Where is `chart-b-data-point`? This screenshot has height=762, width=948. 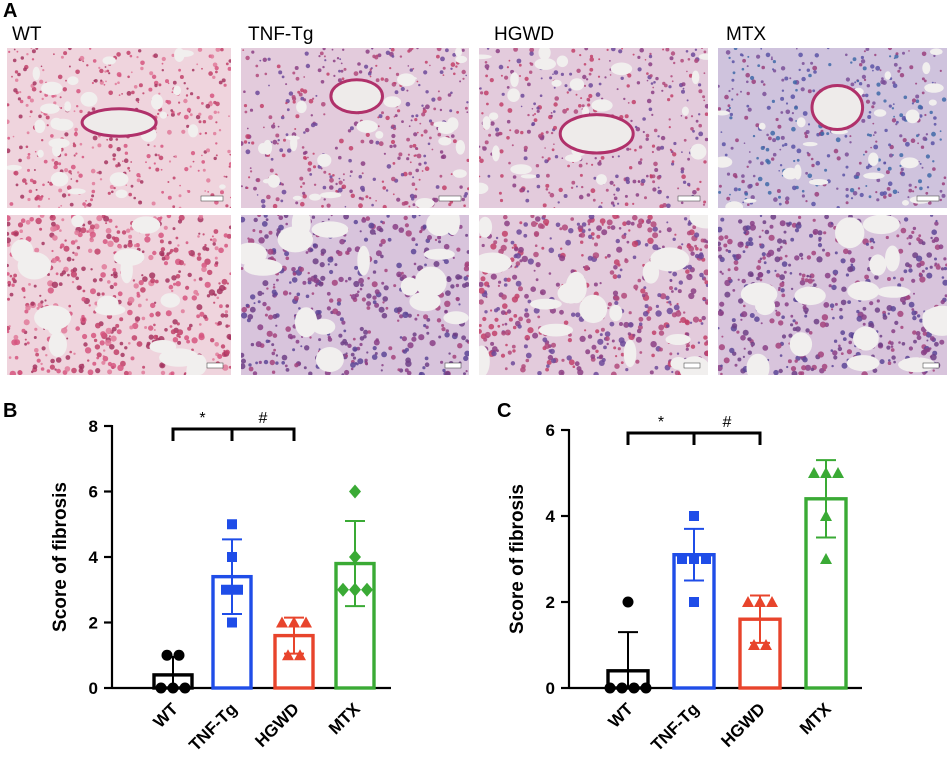
chart-b-data-point is located at coordinates (294, 622).